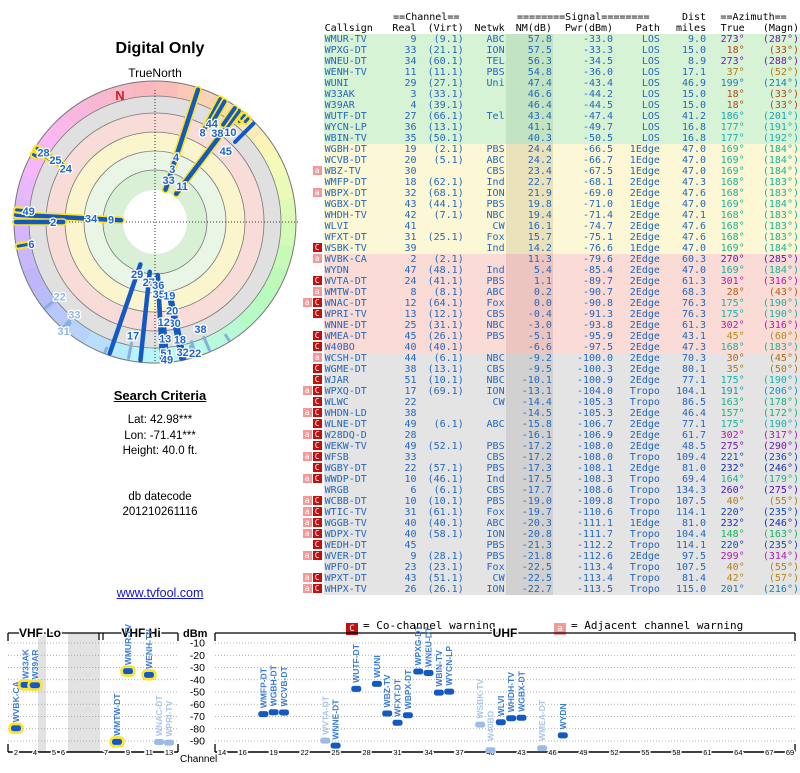 This screenshot has height=773, width=800. Describe the element at coordinates (402, 578) in the screenshot. I see `cell-real-channel: 43` at that location.